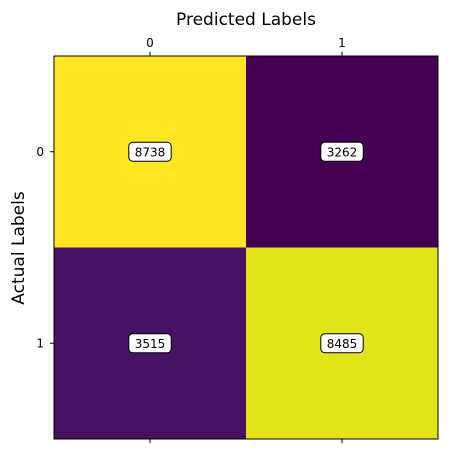  I want to click on y-axis-title: Actual Labels, so click(19, 248).